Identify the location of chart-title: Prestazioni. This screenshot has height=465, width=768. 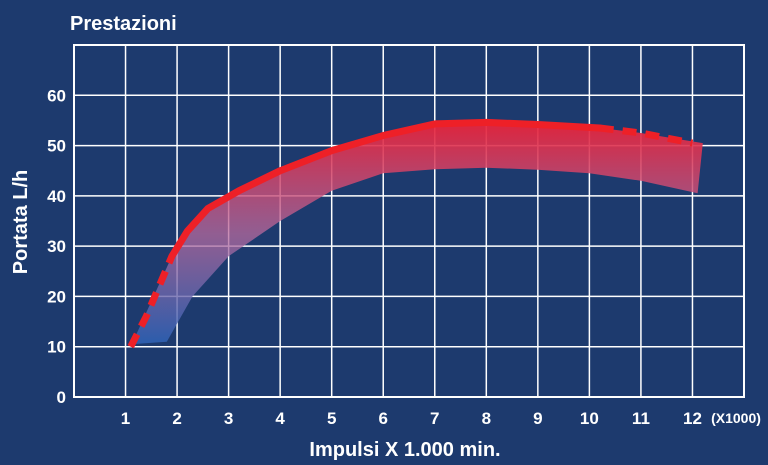
(123, 24).